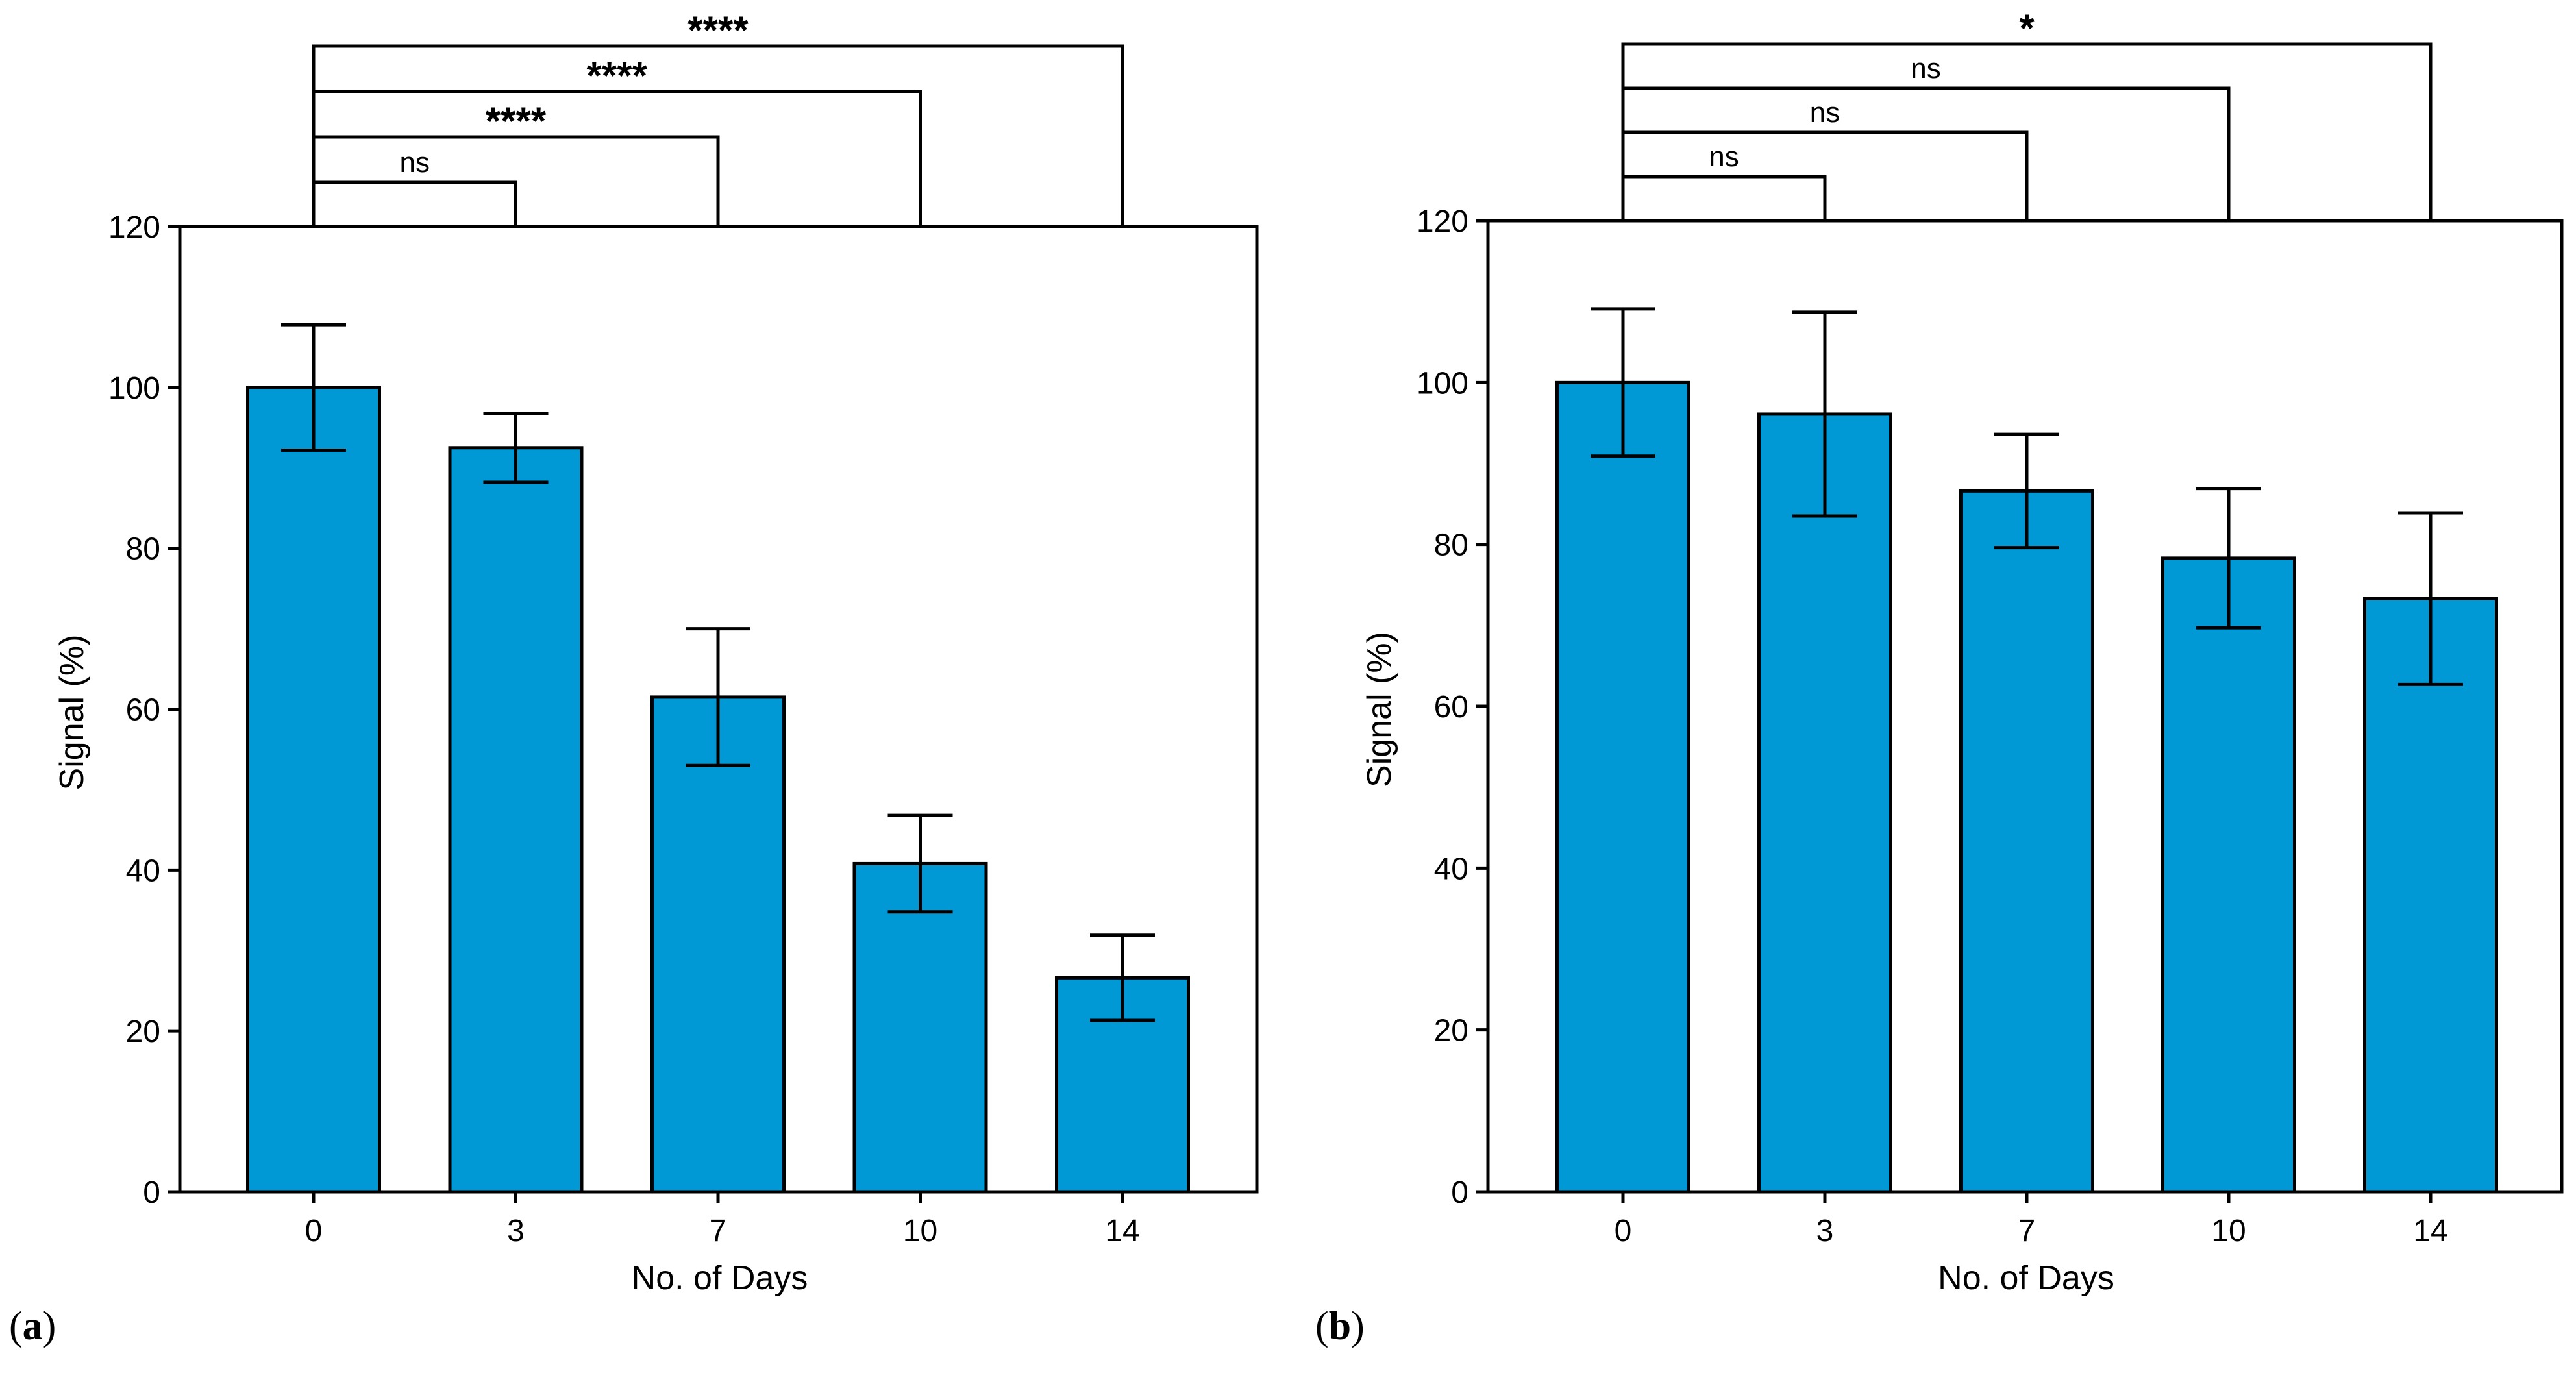 This screenshot has width=2576, height=1382. I want to click on panel-letter-b: b, so click(1340, 1326).